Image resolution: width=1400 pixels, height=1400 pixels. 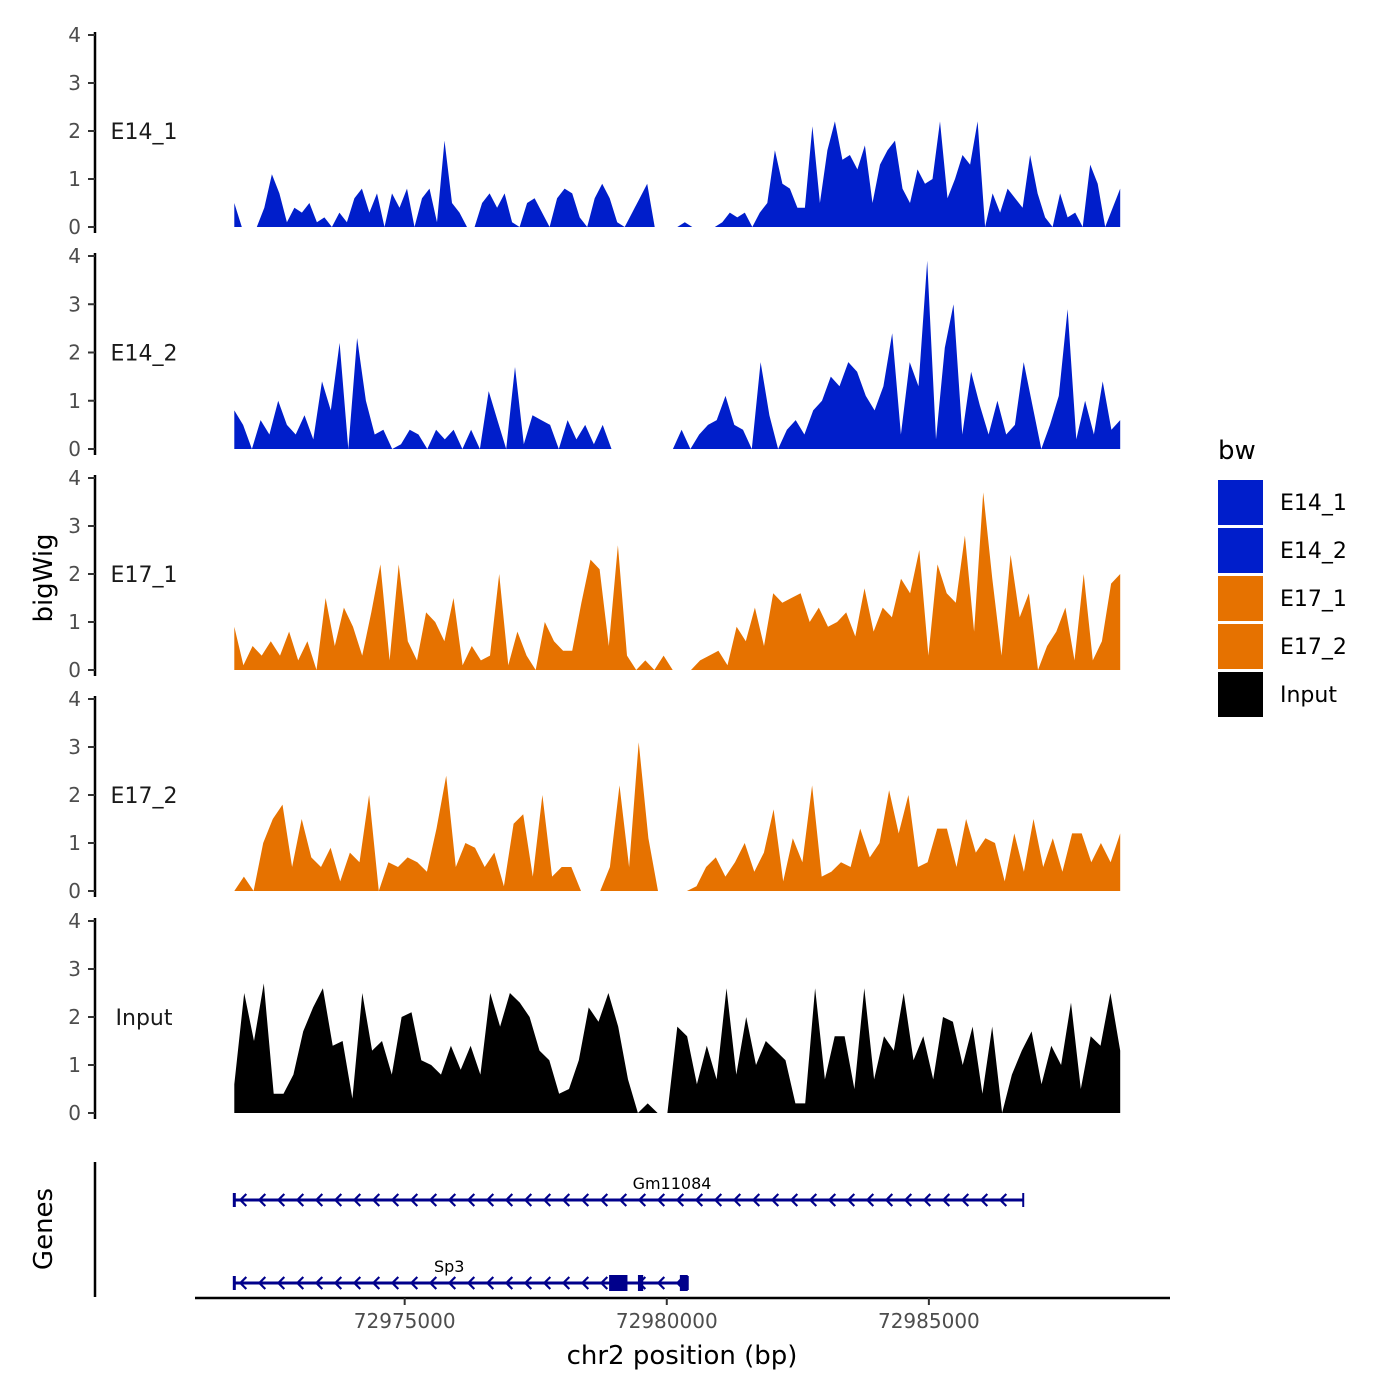 What do you see at coordinates (1308, 695) in the screenshot?
I see `legend-label: Input` at bounding box center [1308, 695].